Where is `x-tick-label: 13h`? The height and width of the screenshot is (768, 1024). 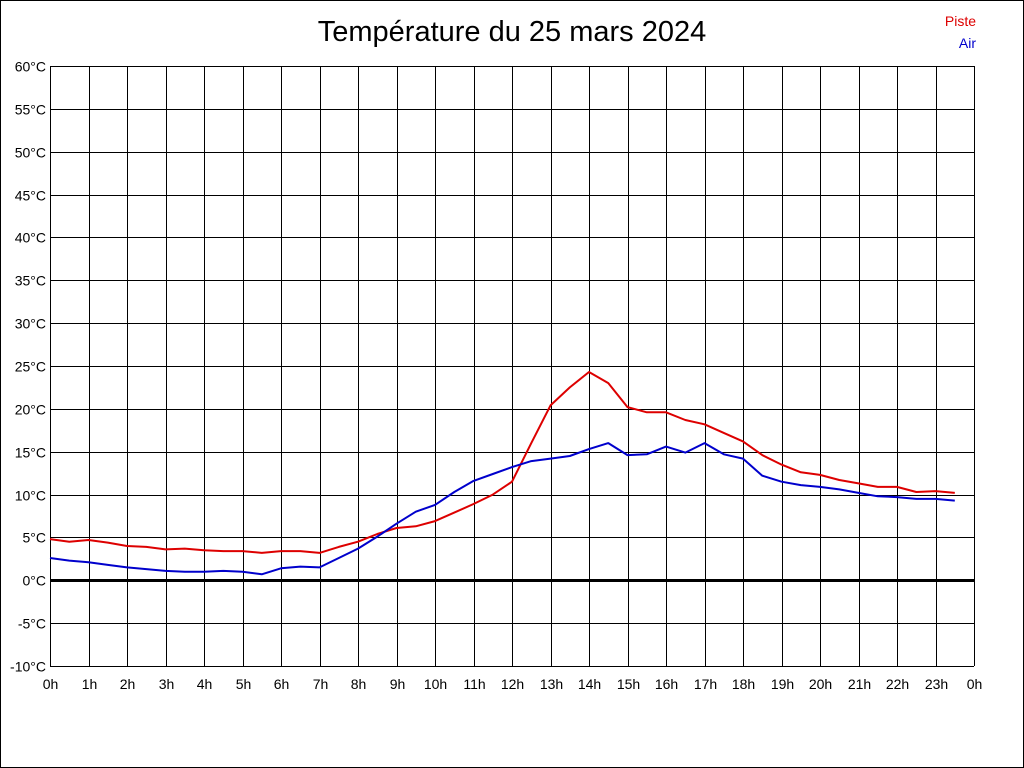 x-tick-label: 13h is located at coordinates (551, 684).